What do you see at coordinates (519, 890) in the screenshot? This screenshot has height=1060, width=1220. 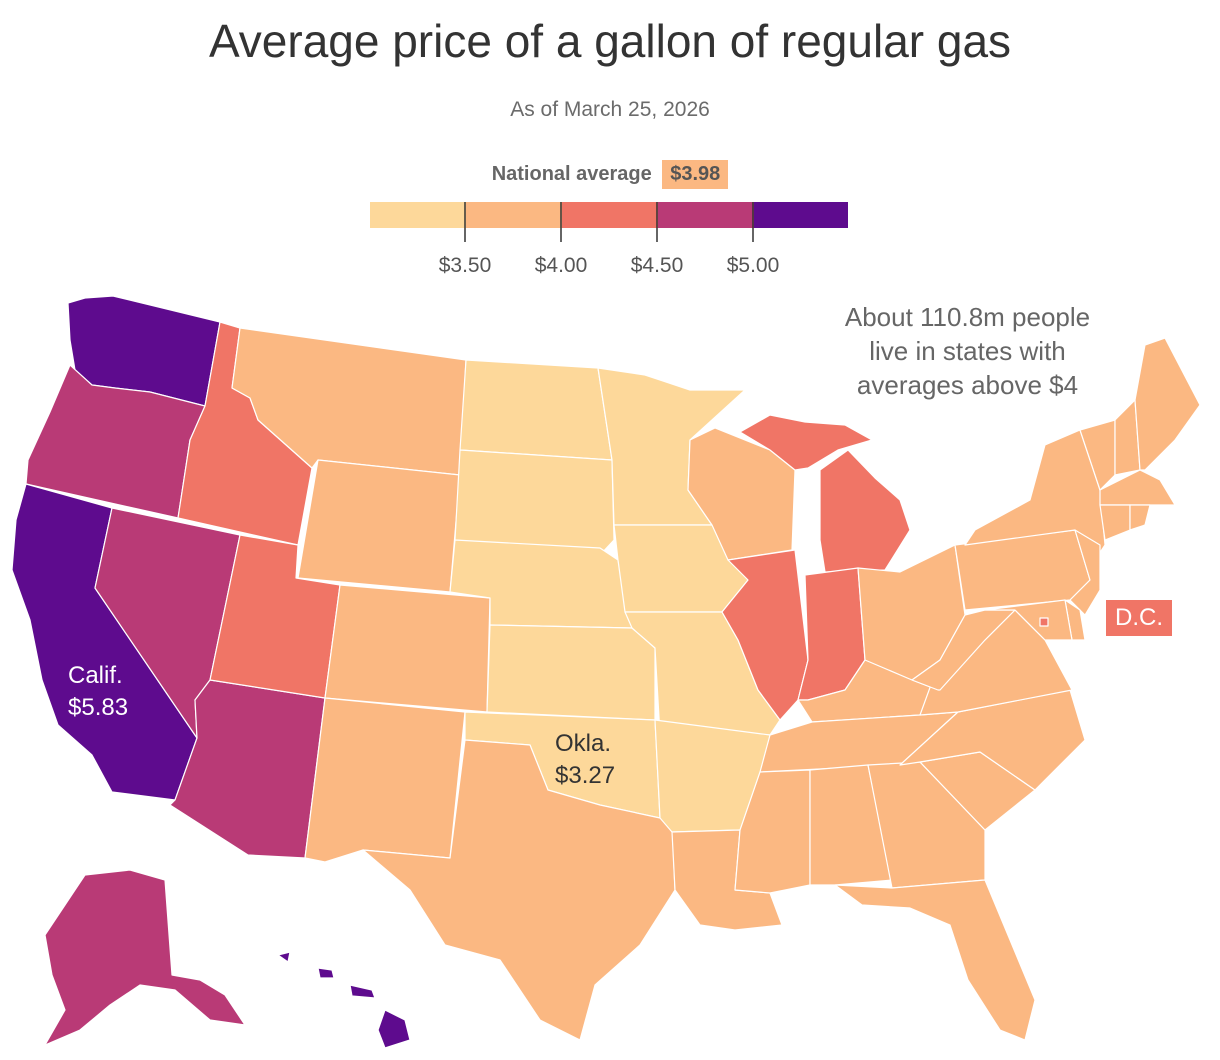 I see `state-tx` at bounding box center [519, 890].